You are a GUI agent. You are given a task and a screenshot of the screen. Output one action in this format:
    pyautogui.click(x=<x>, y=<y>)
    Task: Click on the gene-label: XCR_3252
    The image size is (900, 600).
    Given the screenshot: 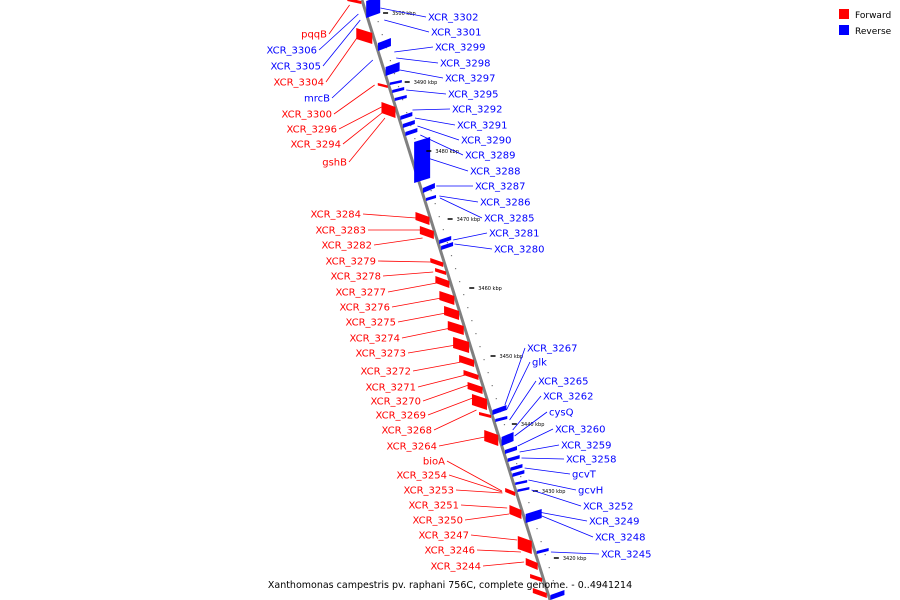 What is the action you would take?
    pyautogui.click(x=582, y=501)
    